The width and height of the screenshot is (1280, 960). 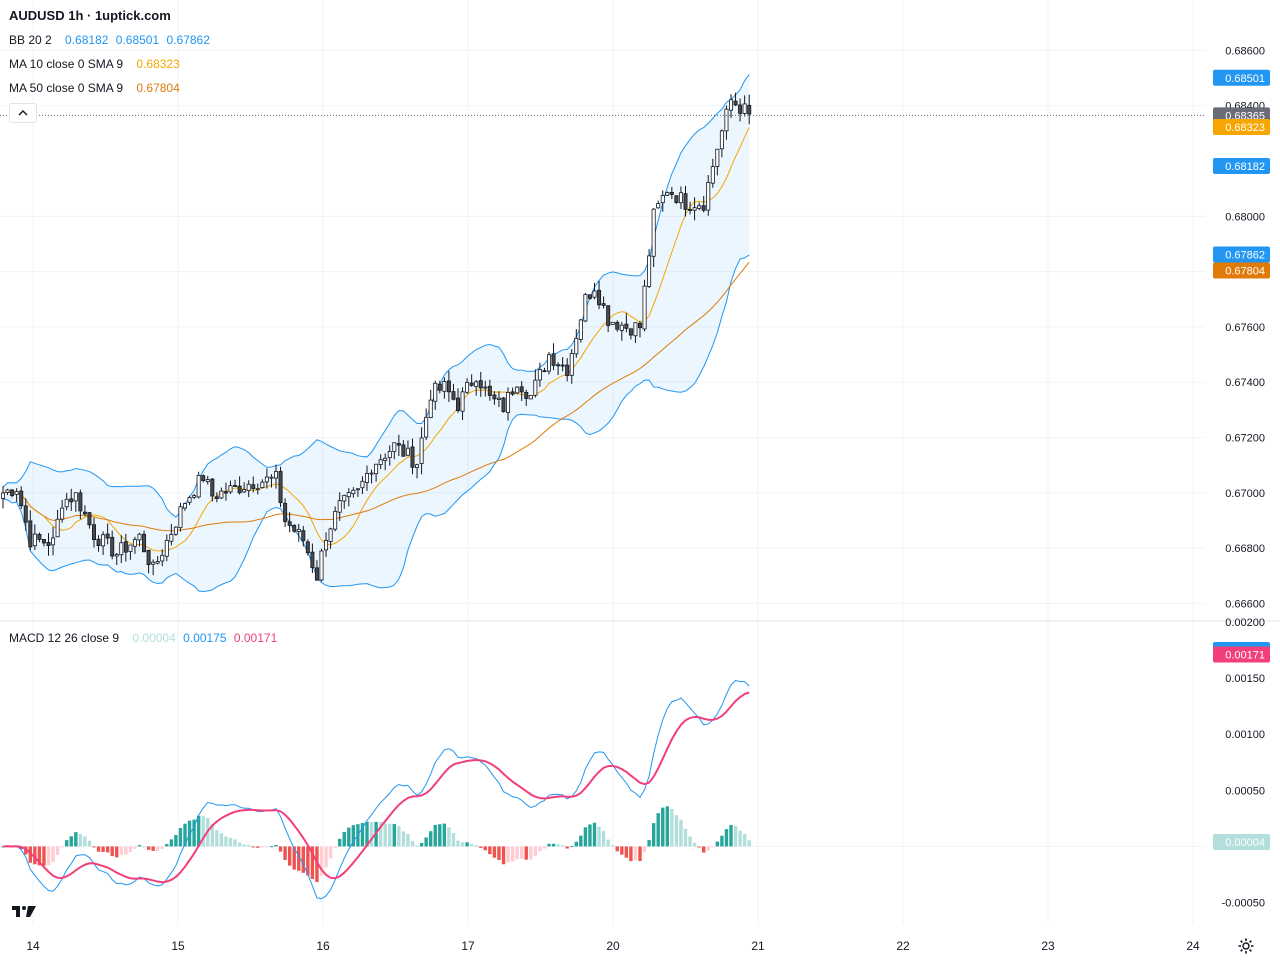 What do you see at coordinates (1243, 904) in the screenshot?
I see `macd-axis-tick: -0.00050` at bounding box center [1243, 904].